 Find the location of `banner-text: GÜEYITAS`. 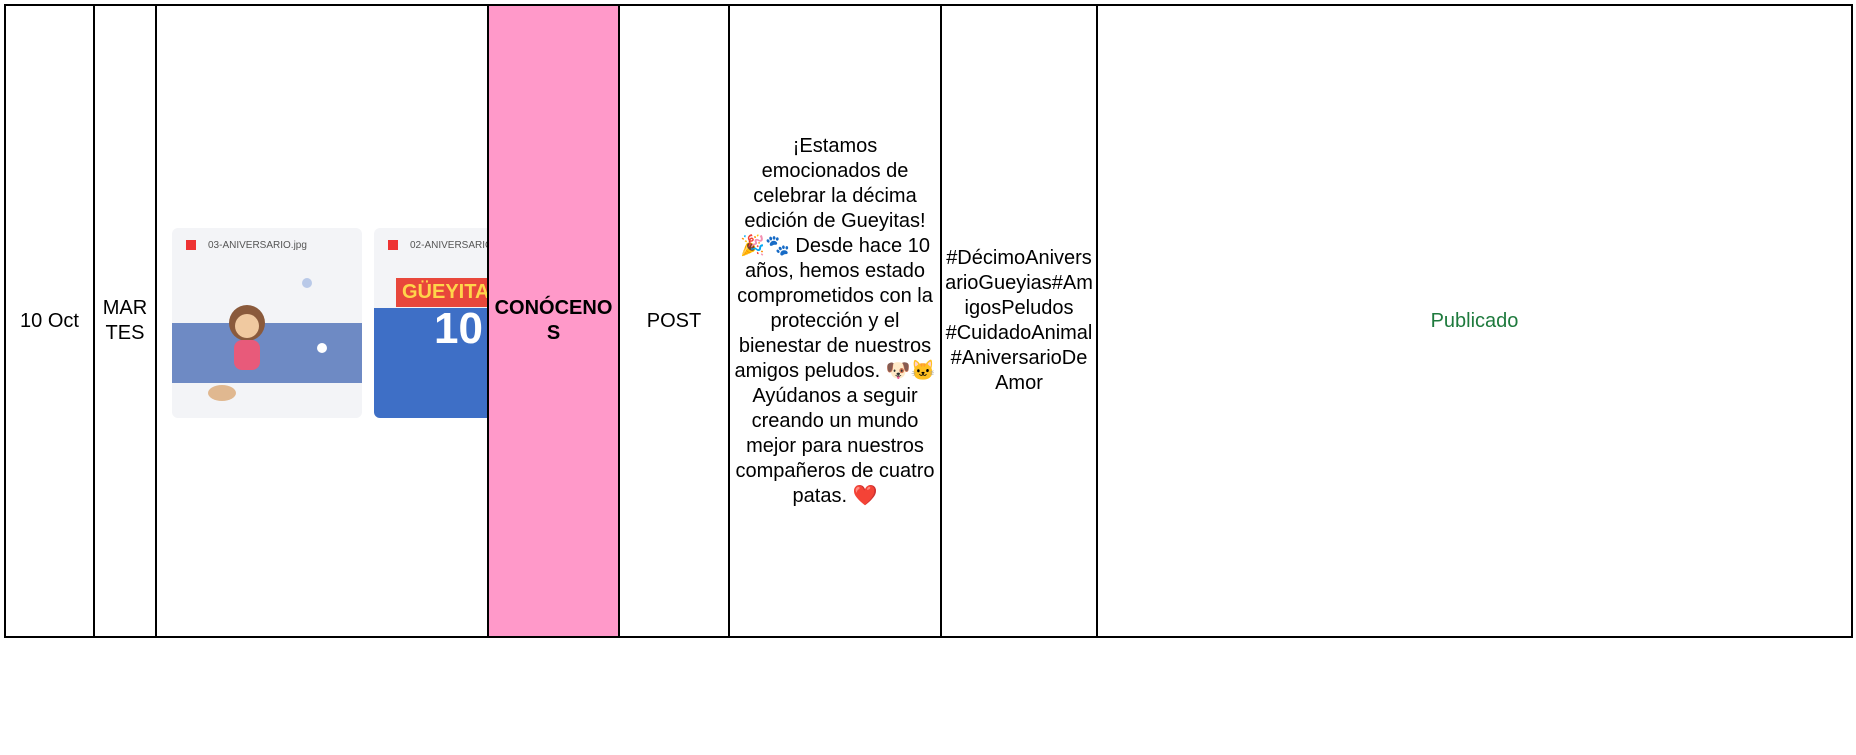

banner-text: GÜEYITAS is located at coordinates (441, 292).